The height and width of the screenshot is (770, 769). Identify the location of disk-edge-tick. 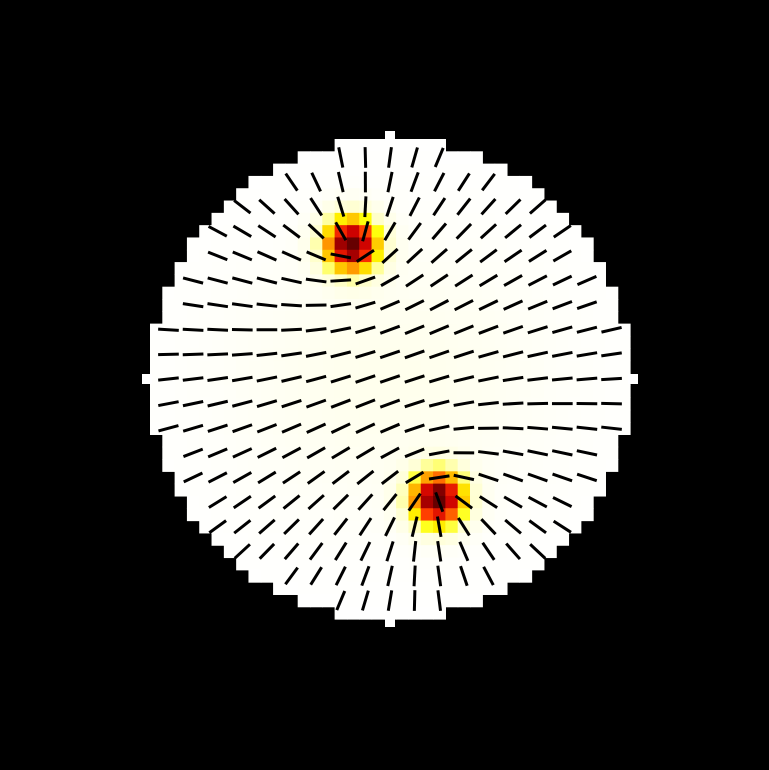
(633, 379).